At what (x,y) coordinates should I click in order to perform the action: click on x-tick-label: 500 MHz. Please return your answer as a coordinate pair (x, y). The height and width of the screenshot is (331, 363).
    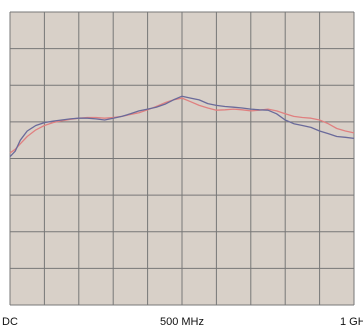
    Looking at the image, I should click on (182, 322).